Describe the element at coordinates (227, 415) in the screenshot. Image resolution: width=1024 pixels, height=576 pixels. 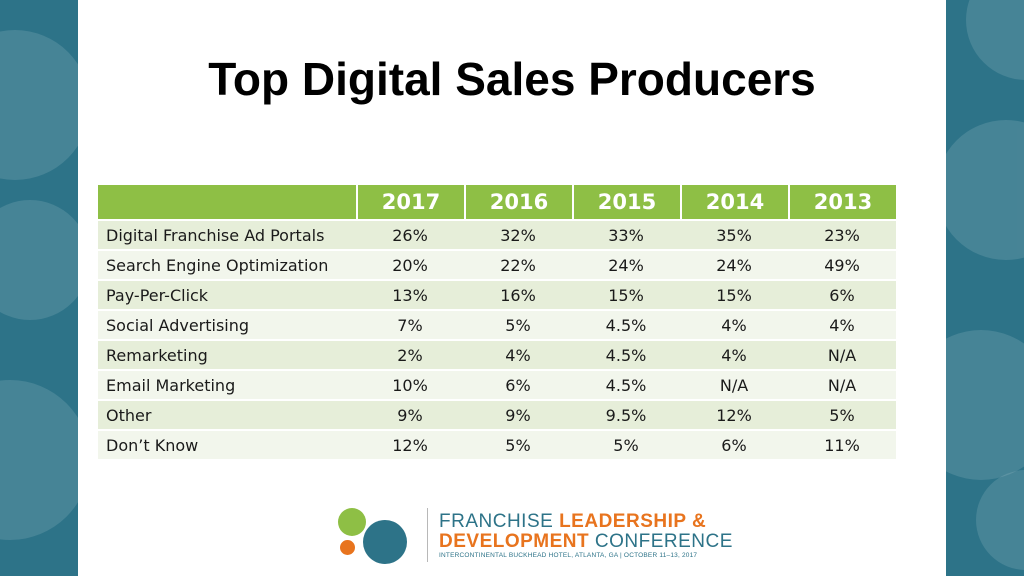
I see `row-label: Other` at that location.